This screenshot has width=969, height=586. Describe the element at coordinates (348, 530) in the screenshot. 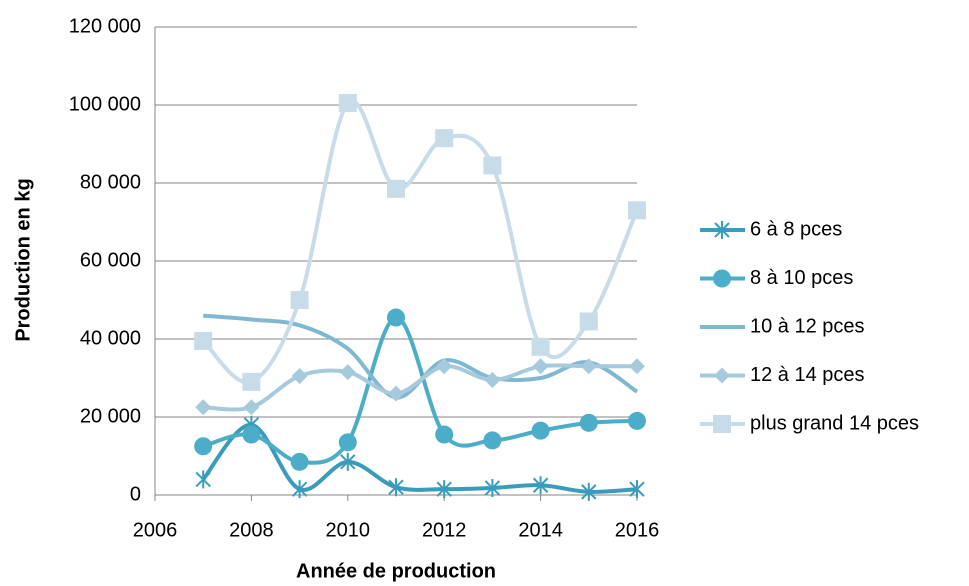

I see `x-tick-label: 2010` at that location.